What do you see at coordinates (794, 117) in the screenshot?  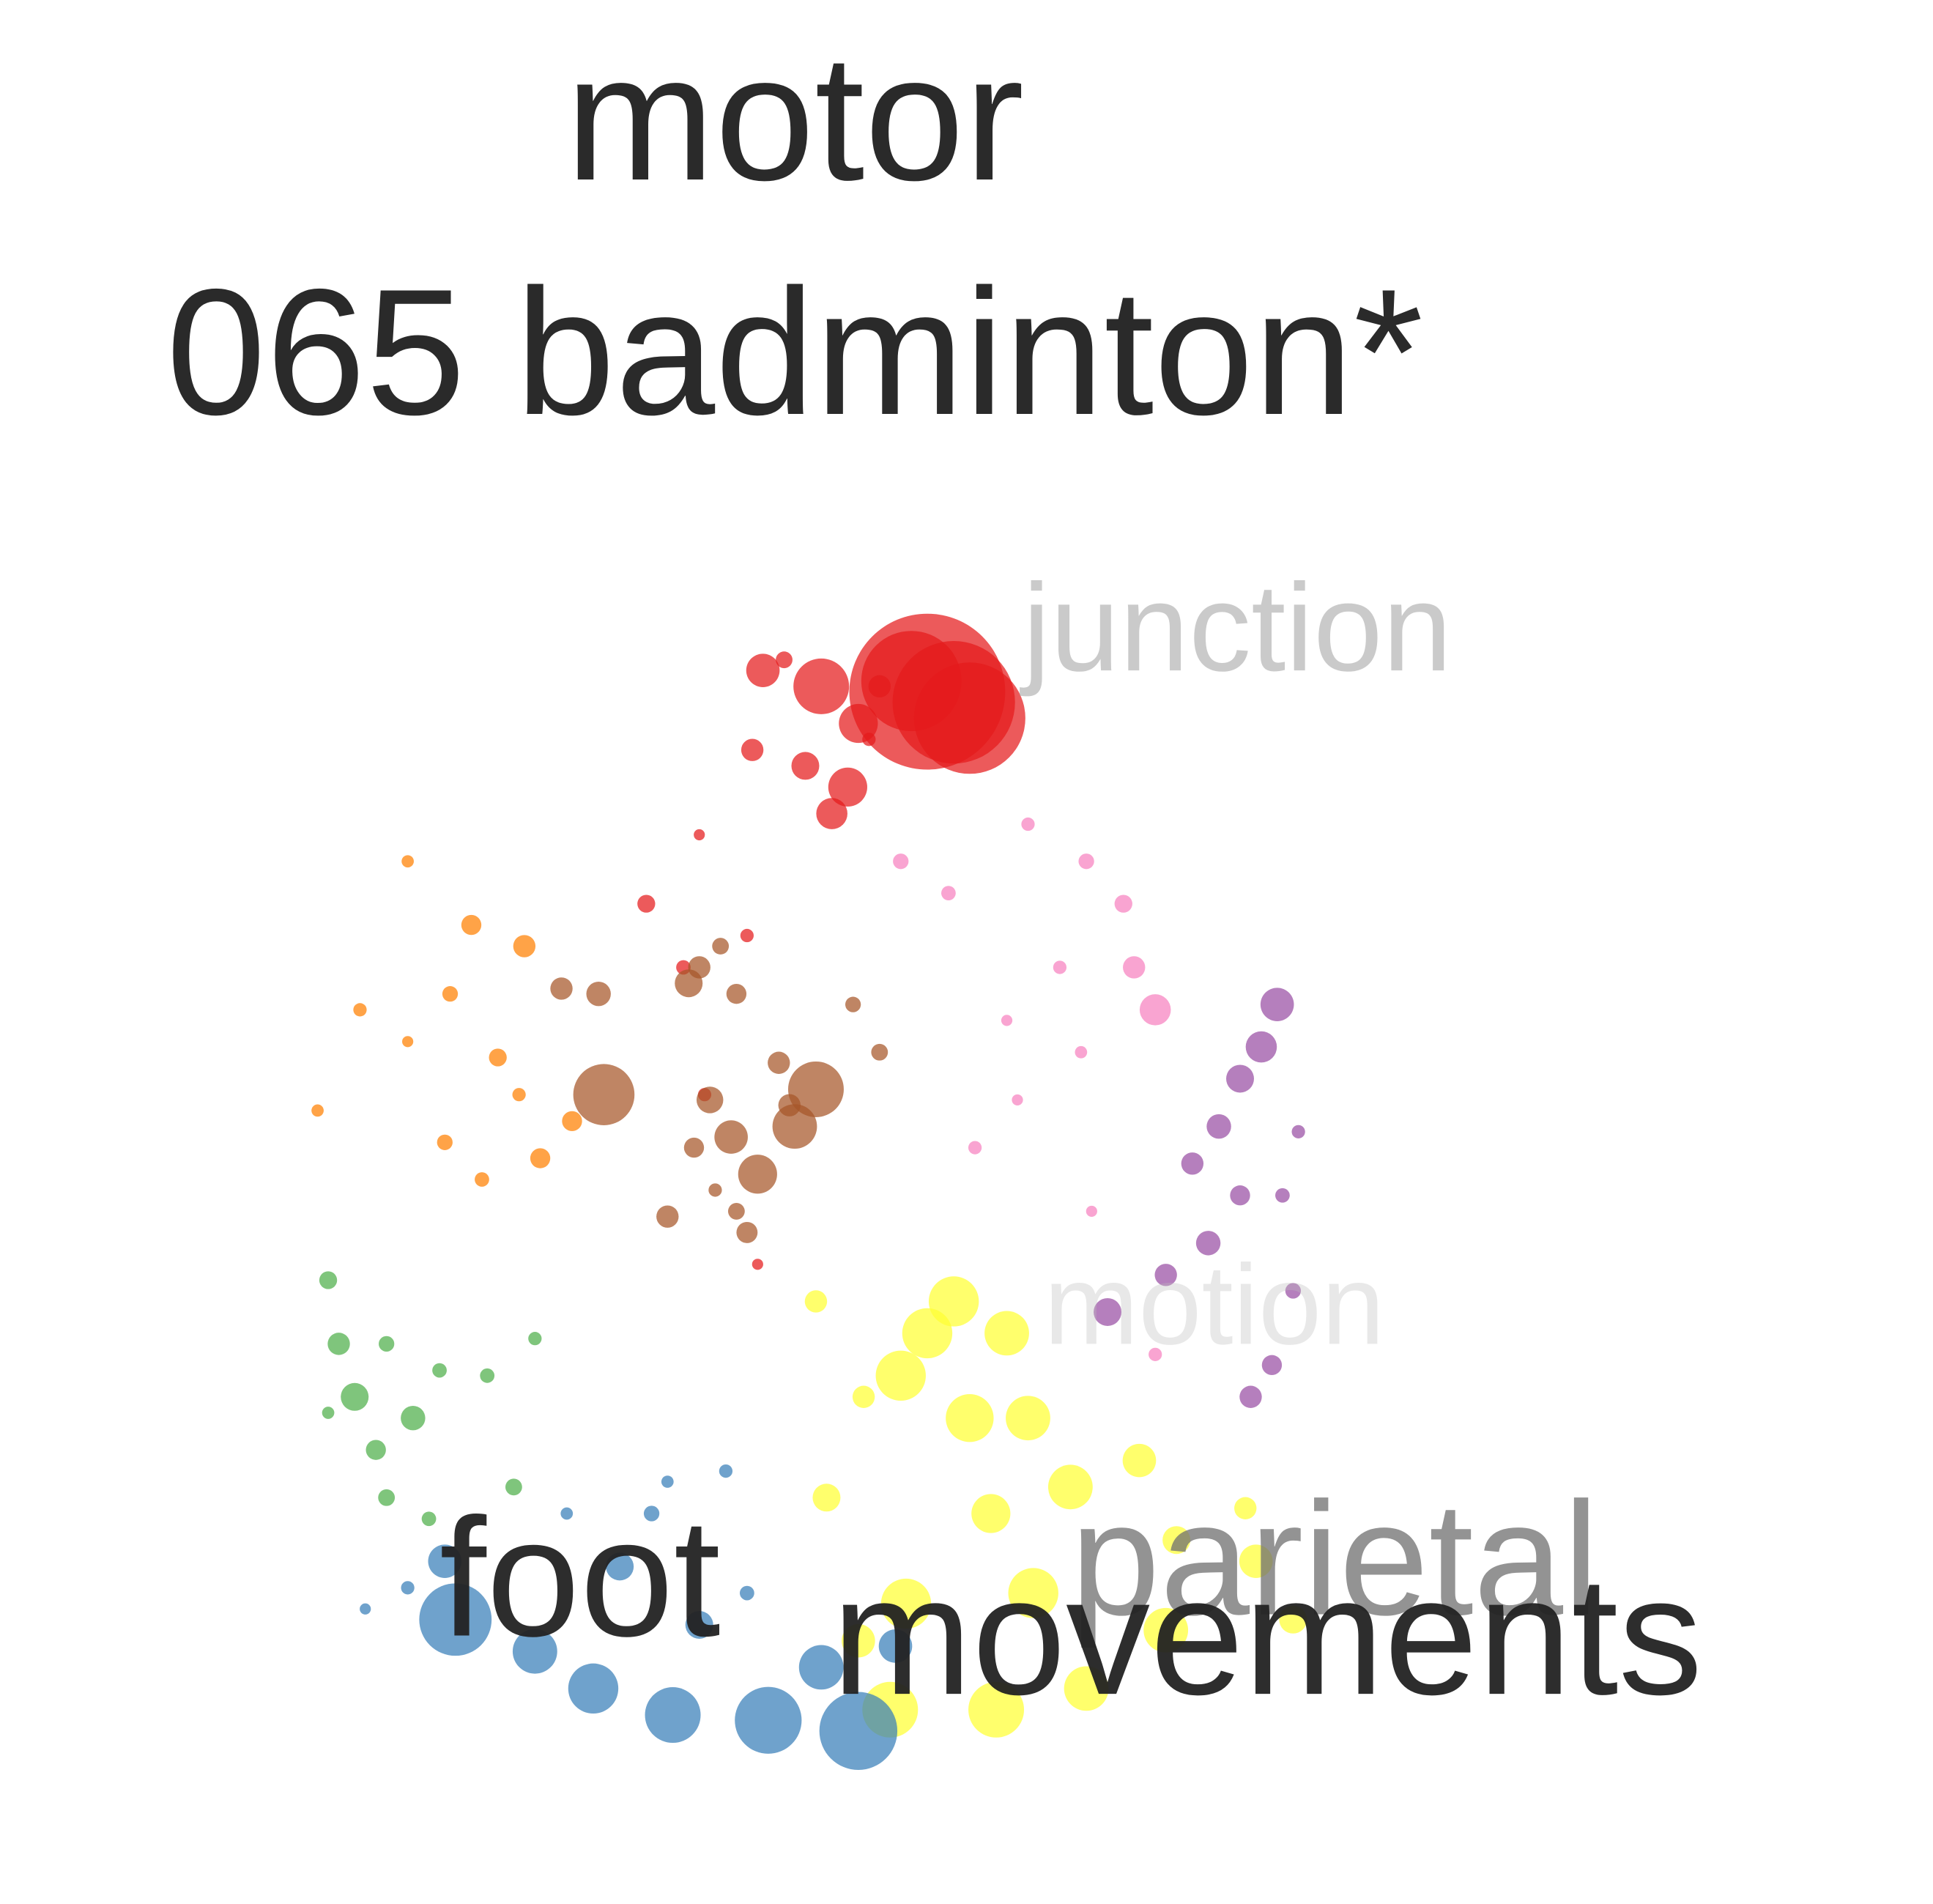 I see `title-line-1: motor` at bounding box center [794, 117].